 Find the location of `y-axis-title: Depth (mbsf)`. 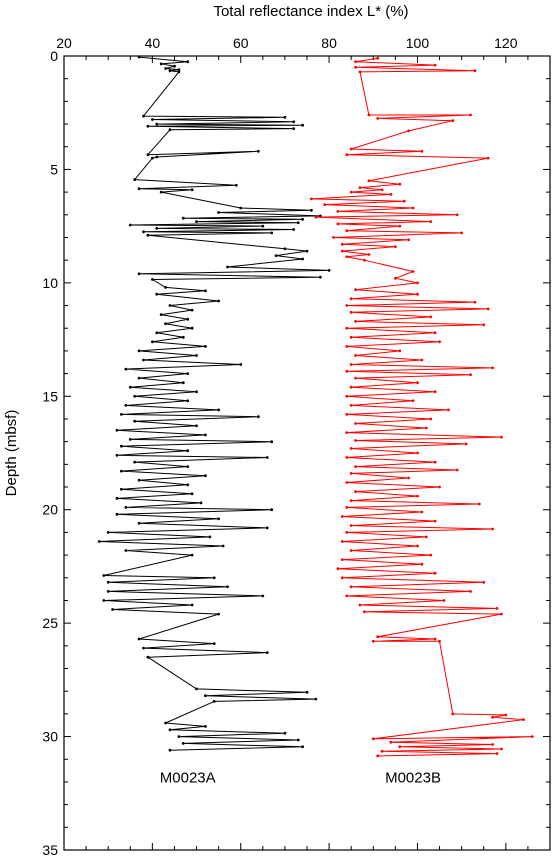

y-axis-title: Depth (mbsf) is located at coordinates (11, 453).